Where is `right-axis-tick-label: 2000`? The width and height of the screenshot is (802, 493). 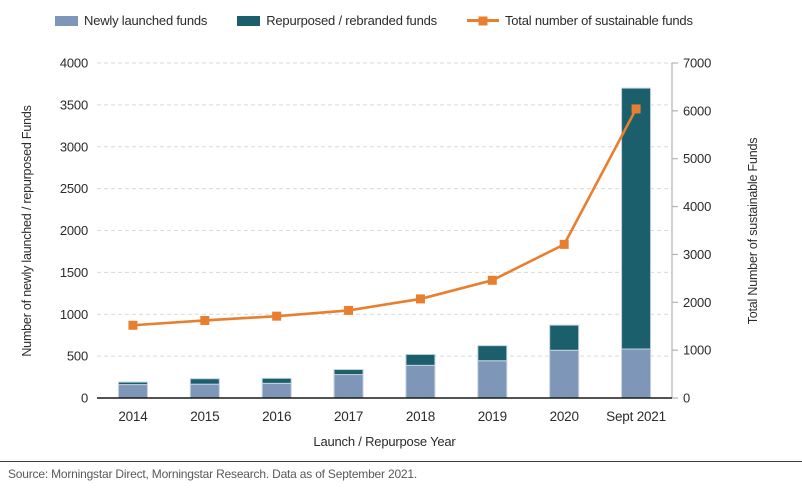
right-axis-tick-label: 2000 is located at coordinates (697, 302).